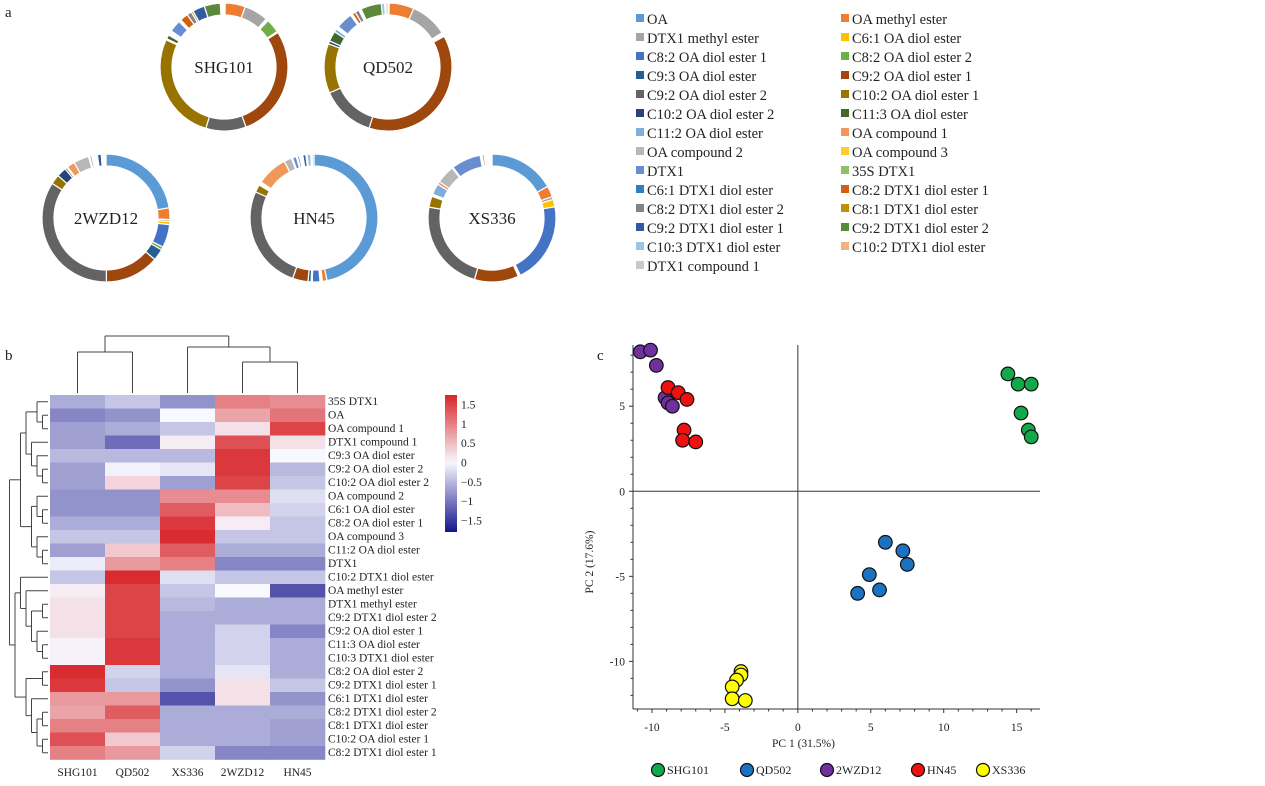 The height and width of the screenshot is (786, 1265). Describe the element at coordinates (705, 134) in the screenshot. I see `legend-label: C11:2 OA diol ester` at that location.